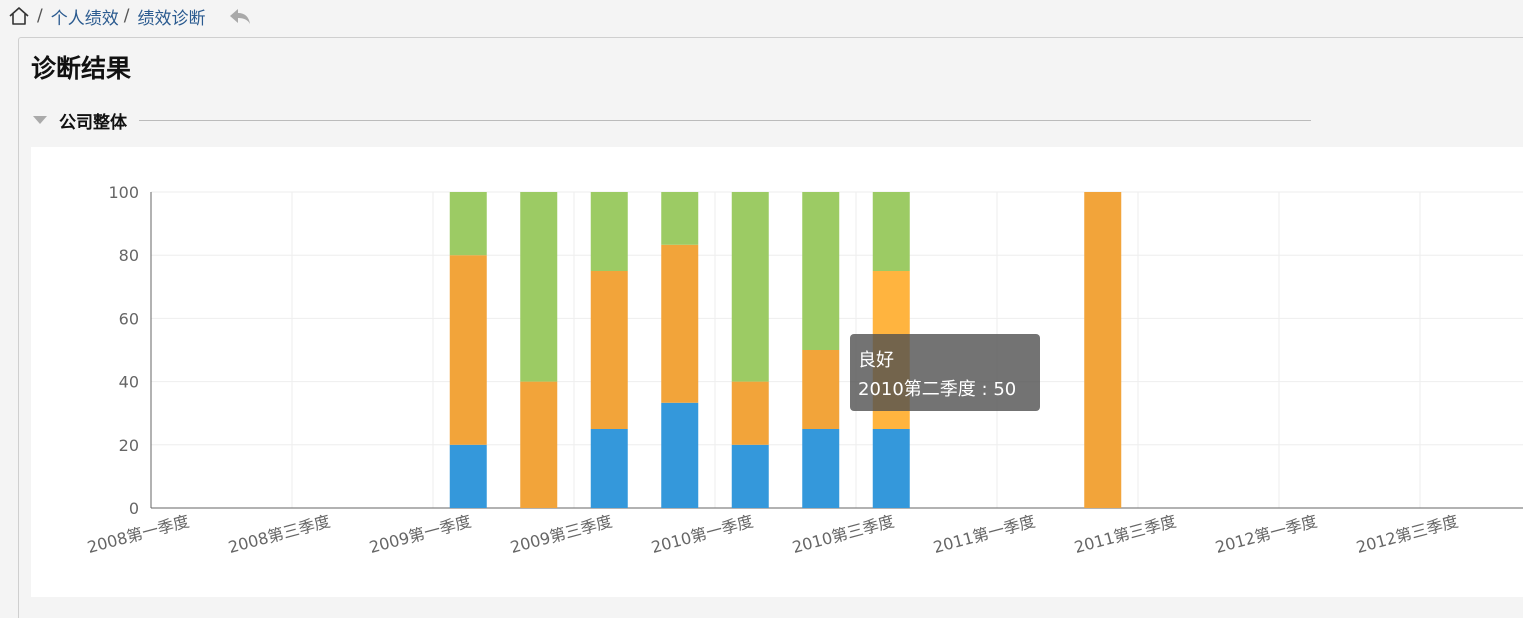 This screenshot has width=1523, height=618. Describe the element at coordinates (171, 18) in the screenshot. I see `breadcrumb-link-performance-diagnosis: 绩效诊断` at that location.